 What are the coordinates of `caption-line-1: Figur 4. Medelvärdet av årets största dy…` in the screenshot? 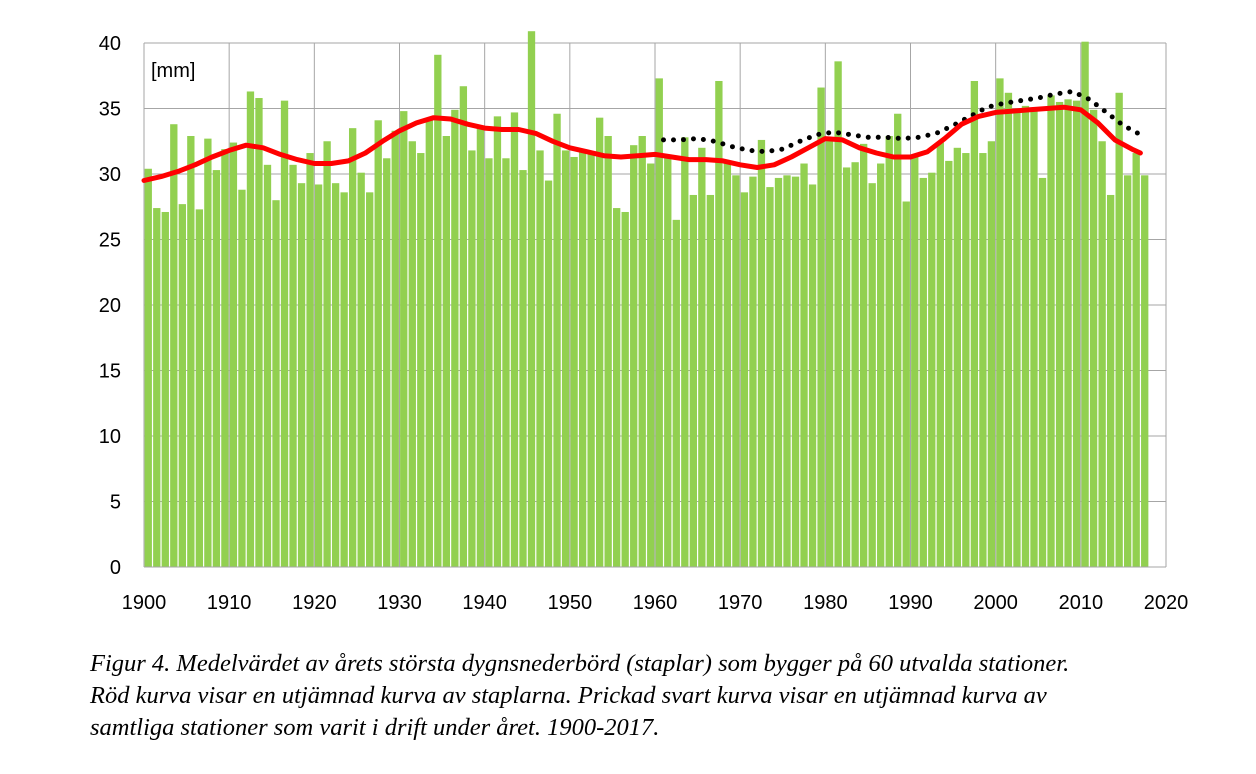 It's located at (580, 663).